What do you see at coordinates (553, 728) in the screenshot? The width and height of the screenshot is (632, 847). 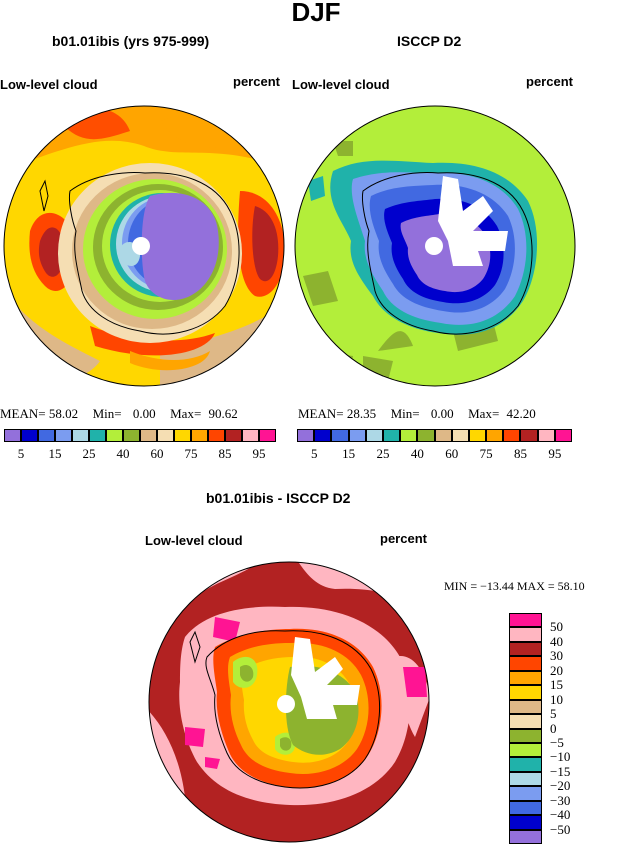 I see `colorbar-tick-label: 0` at bounding box center [553, 728].